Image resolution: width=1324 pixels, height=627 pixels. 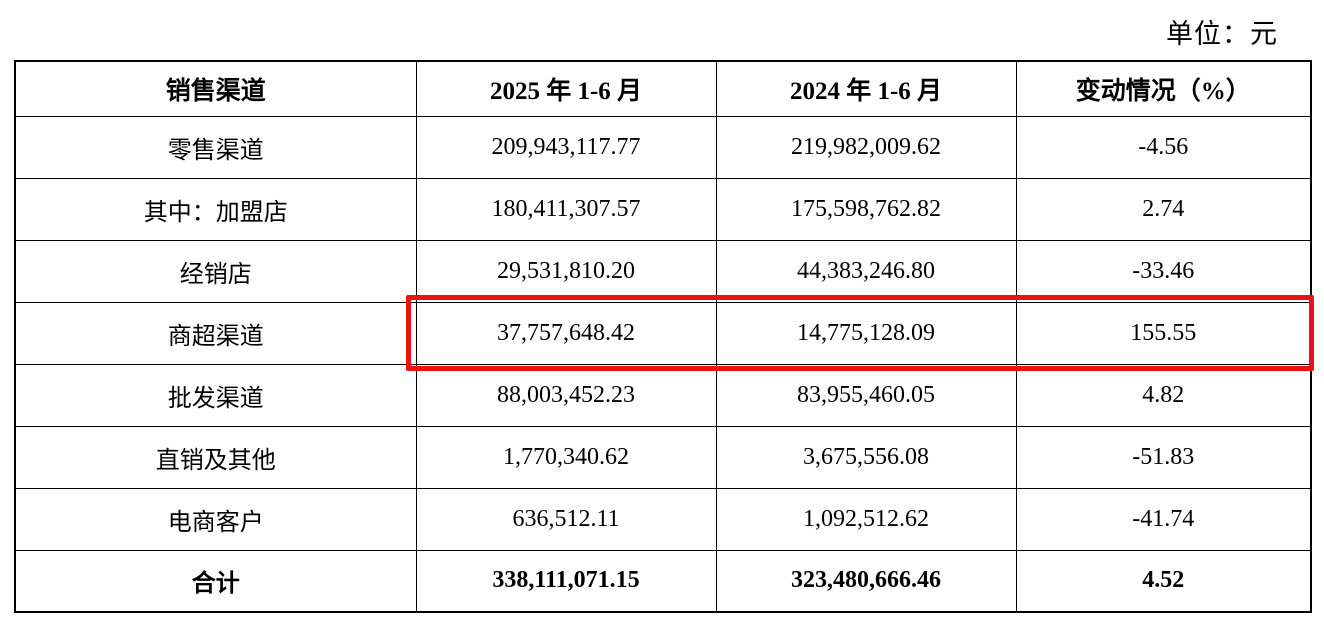 I want to click on table-row-distribution: 经销店 29,531,810.20 44,383,246.80 -33.46, so click(x=663, y=271).